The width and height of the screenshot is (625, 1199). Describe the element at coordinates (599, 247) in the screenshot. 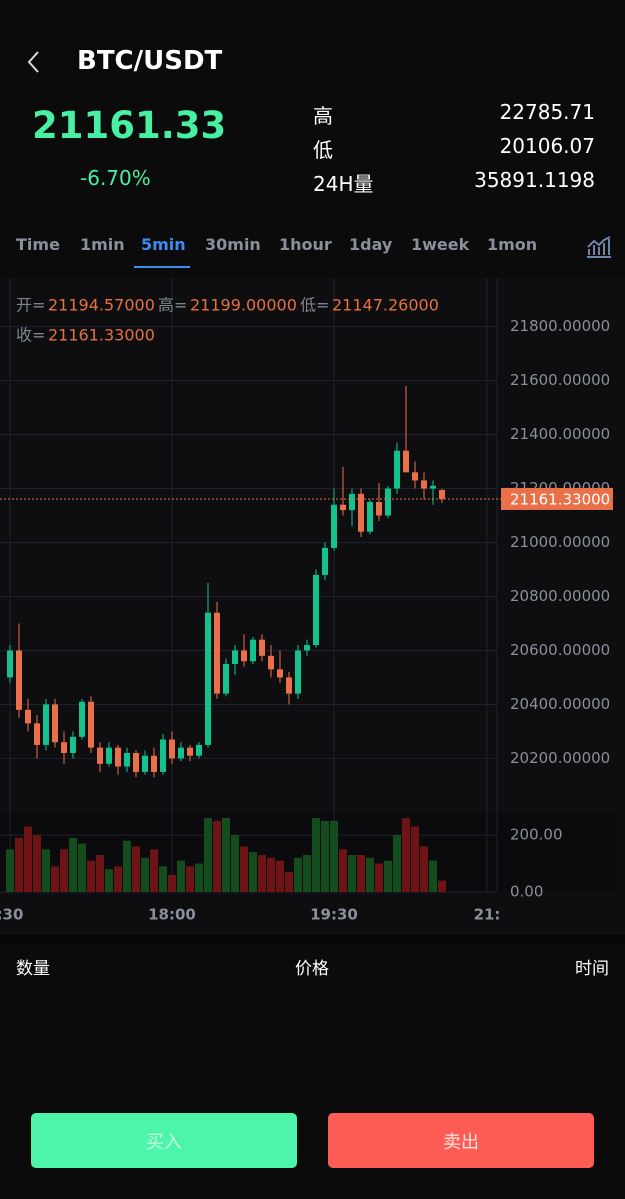

I see `indicator-icon` at that location.